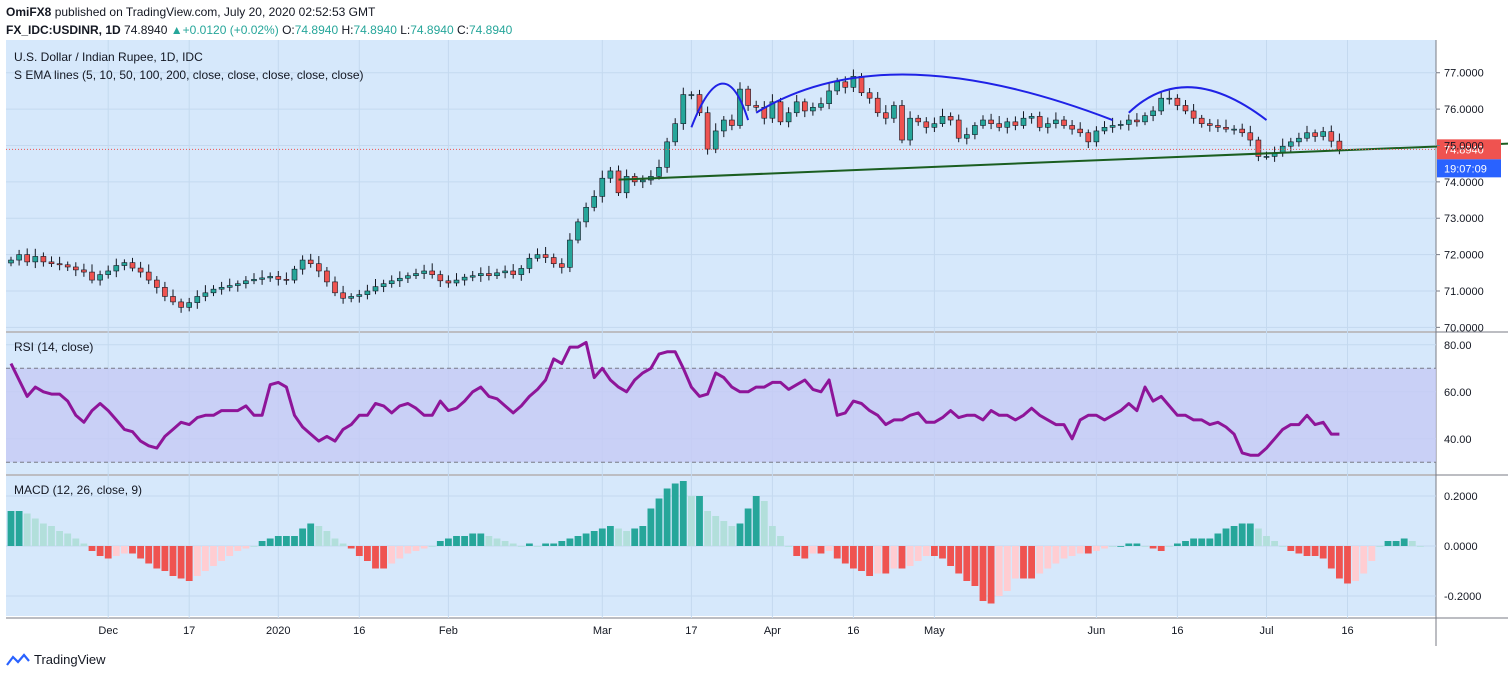 This screenshot has width=1508, height=681. Describe the element at coordinates (1464, 74) in the screenshot. I see `price-tick-label: 77.0000` at that location.